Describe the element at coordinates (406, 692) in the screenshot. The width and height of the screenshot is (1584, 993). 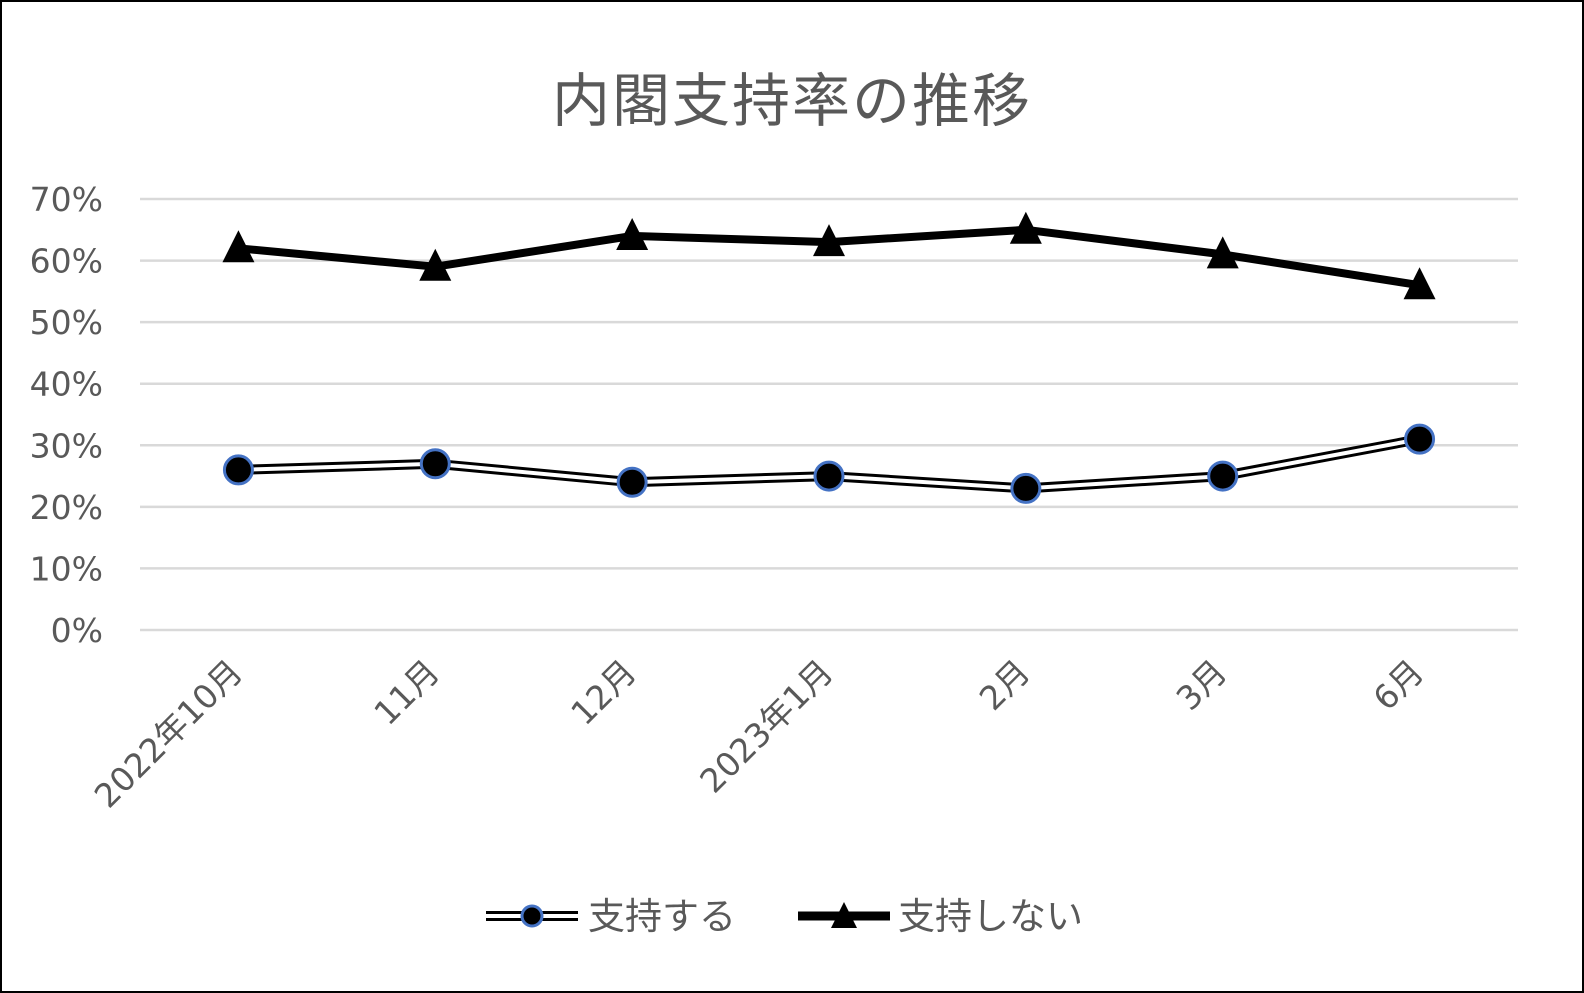
I see `x-tick-label: 11月` at that location.